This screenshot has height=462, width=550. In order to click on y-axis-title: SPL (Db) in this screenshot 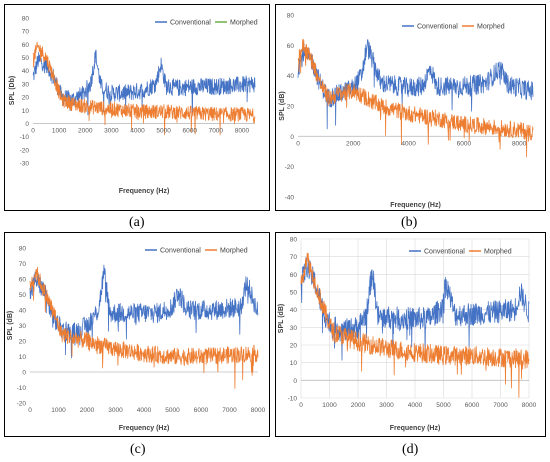, I will do `click(12, 90)`.